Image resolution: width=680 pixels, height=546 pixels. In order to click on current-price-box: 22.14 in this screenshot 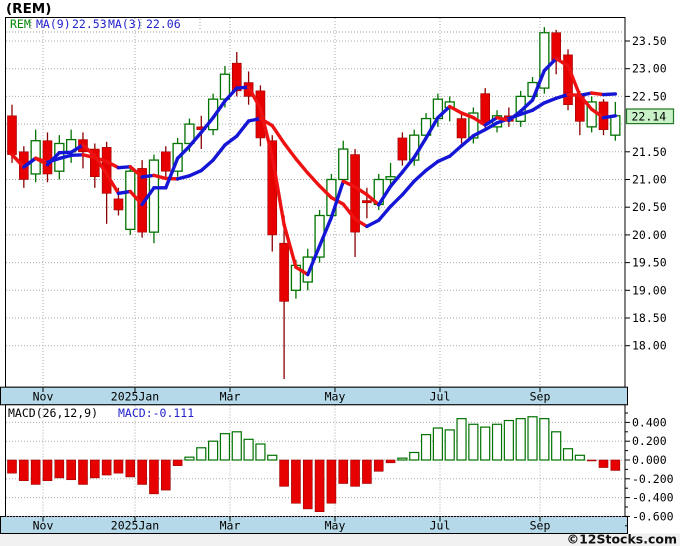, I will do `click(650, 116)`.